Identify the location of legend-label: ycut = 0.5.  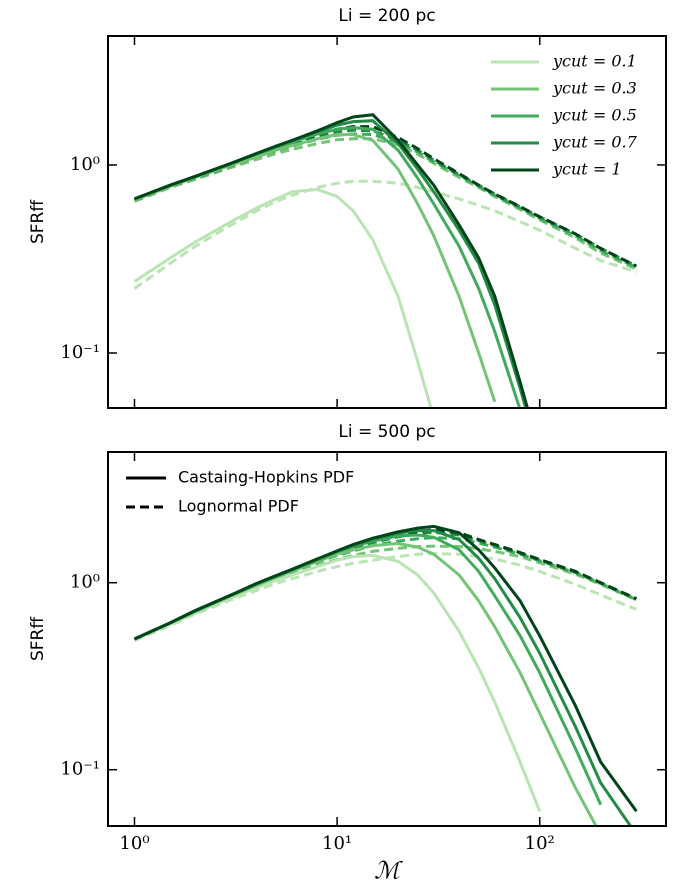
(594, 115).